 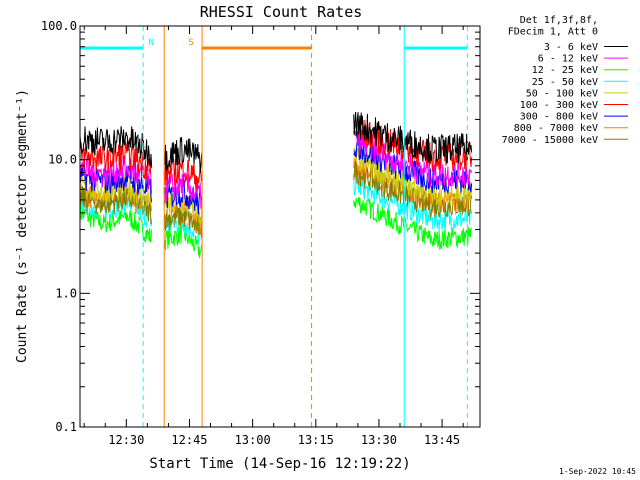 What do you see at coordinates (568, 59) in the screenshot?
I see `legend-entry-label: 6 - 12 keV` at bounding box center [568, 59].